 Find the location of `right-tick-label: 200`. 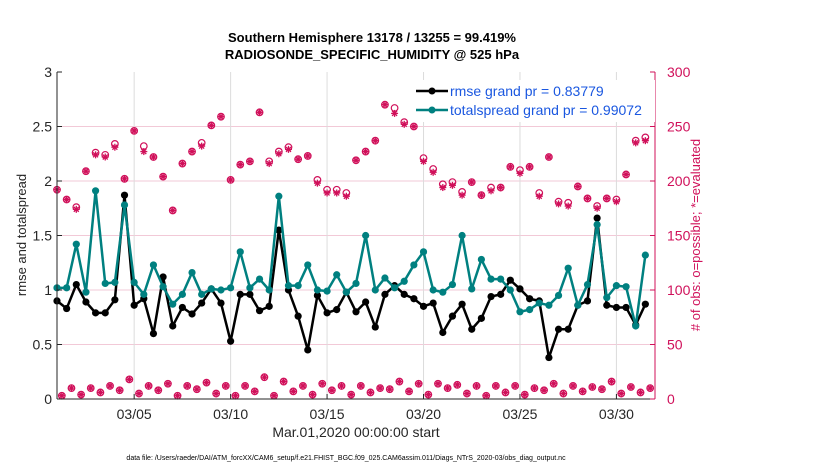

right-tick-label: 200 is located at coordinates (679, 181).